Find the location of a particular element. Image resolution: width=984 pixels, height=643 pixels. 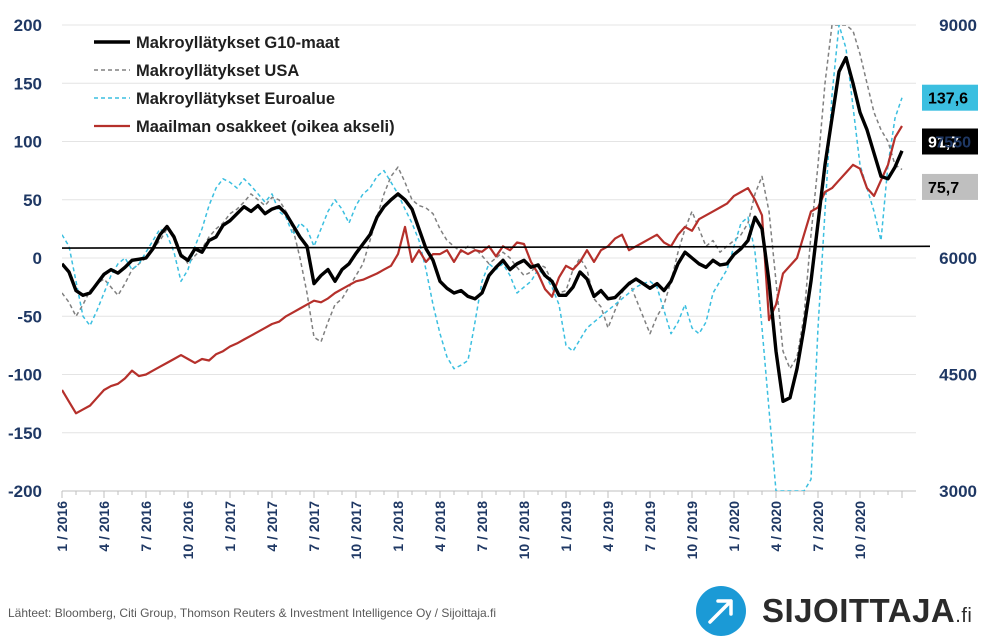

right-tick-label: 3000 is located at coordinates (958, 491).